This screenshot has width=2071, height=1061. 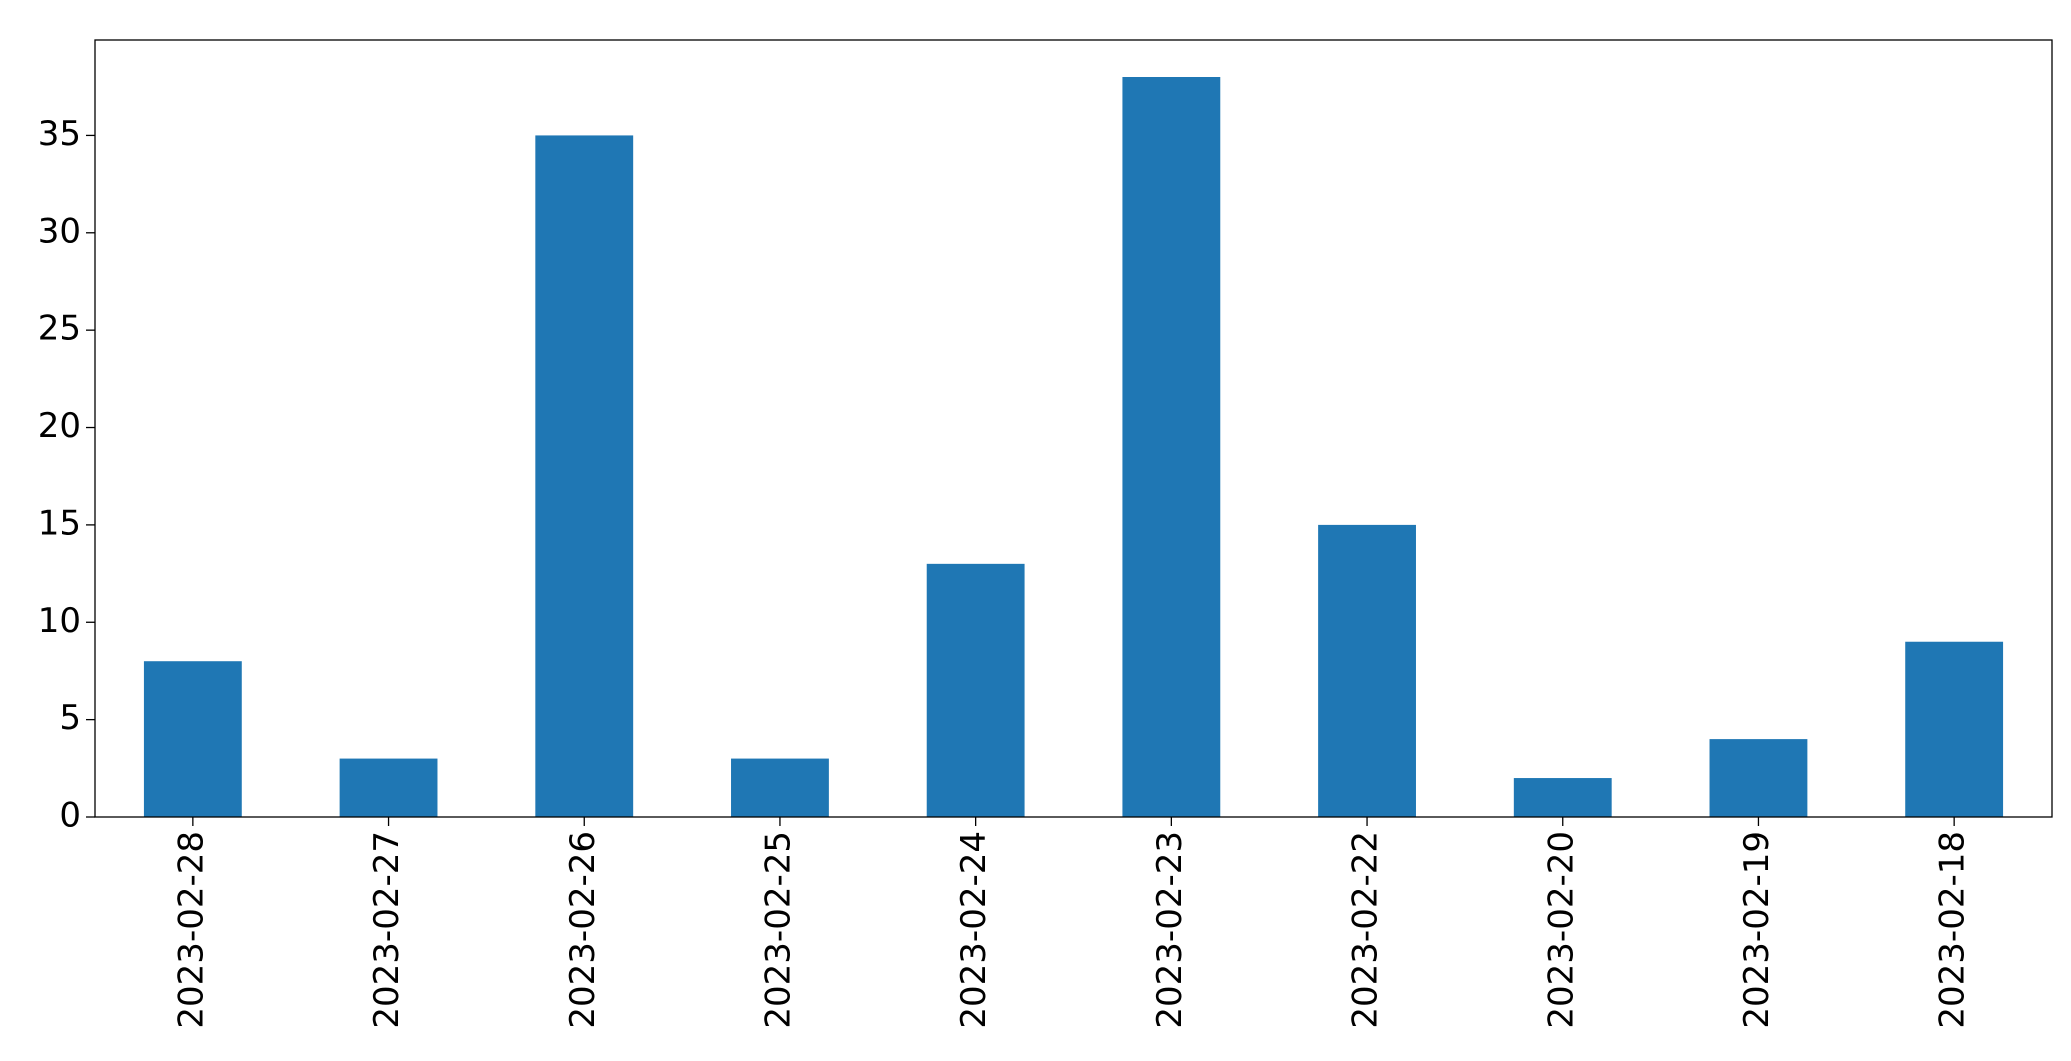 I want to click on x-tick-label: 2023-02-24, so click(x=974, y=930).